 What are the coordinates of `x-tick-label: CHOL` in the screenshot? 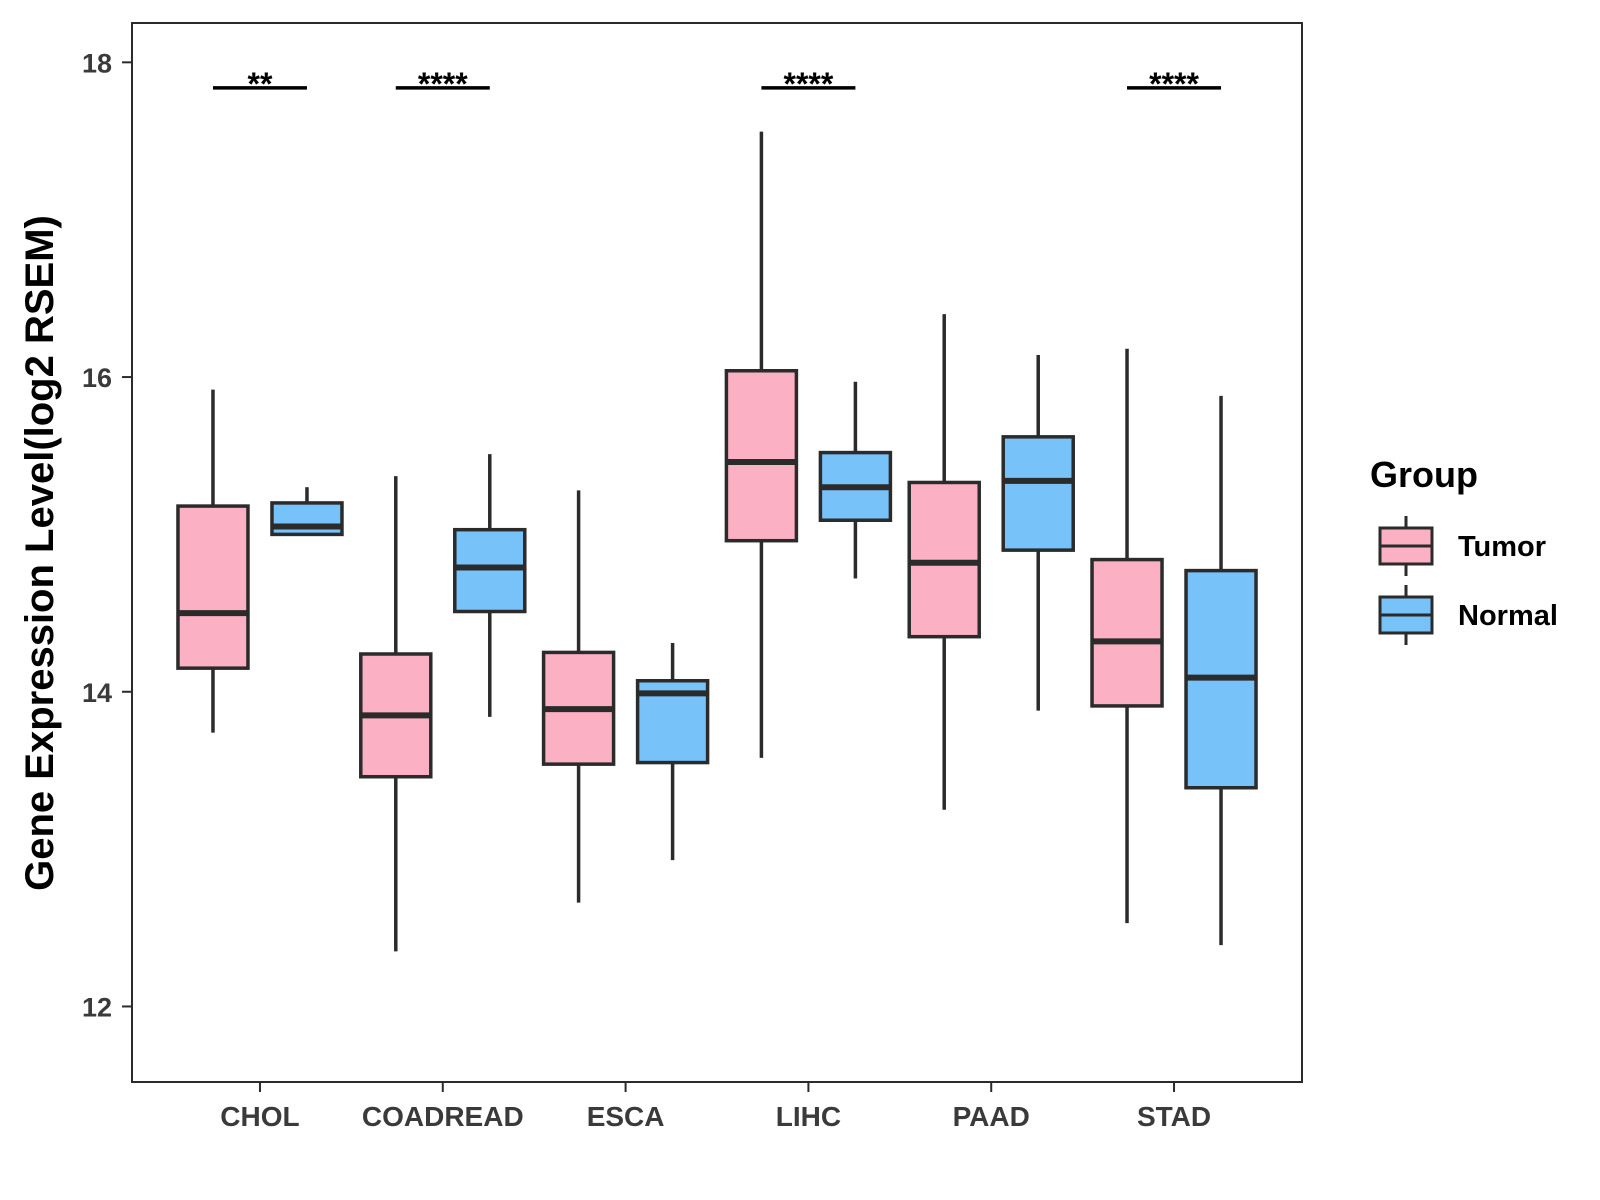 It's located at (259, 1116).